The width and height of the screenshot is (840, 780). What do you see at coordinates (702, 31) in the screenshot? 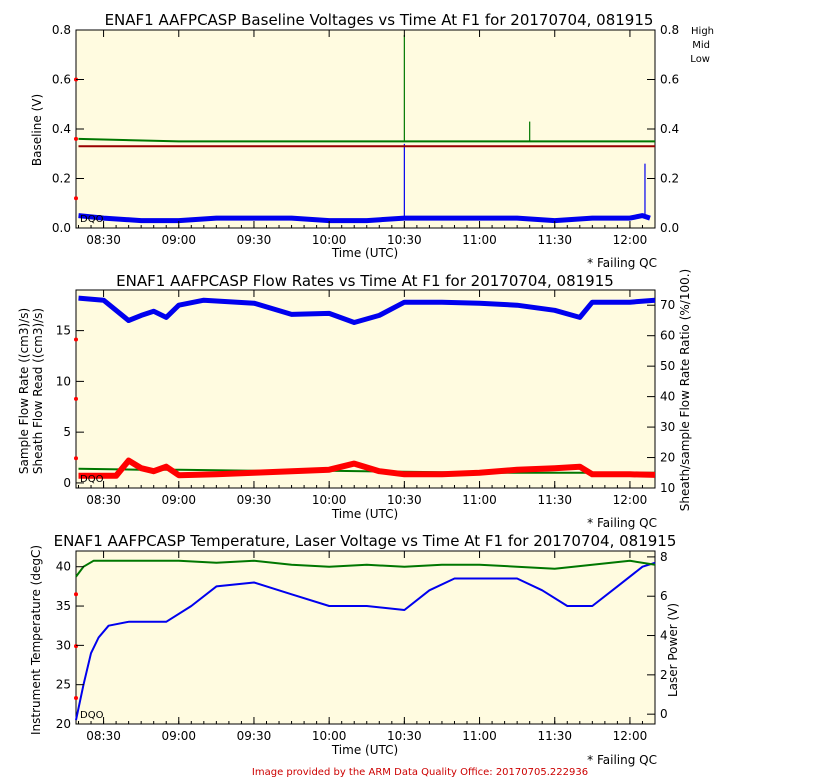
I see `legend-high: High` at bounding box center [702, 31].